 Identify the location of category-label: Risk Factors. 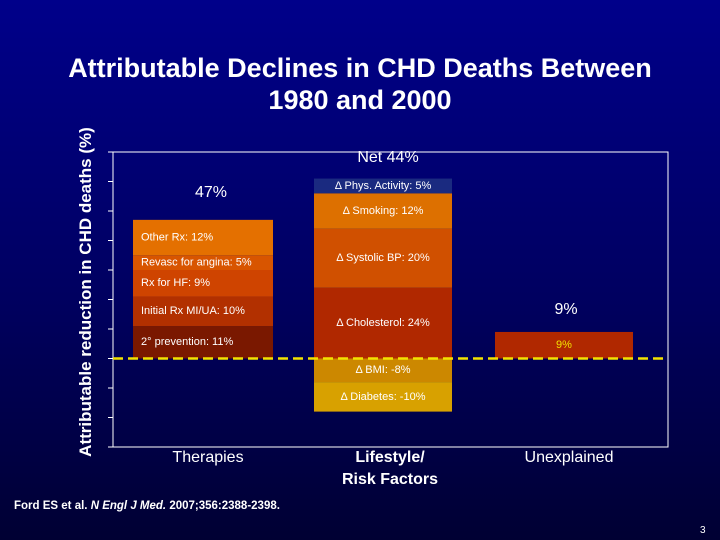
(390, 479).